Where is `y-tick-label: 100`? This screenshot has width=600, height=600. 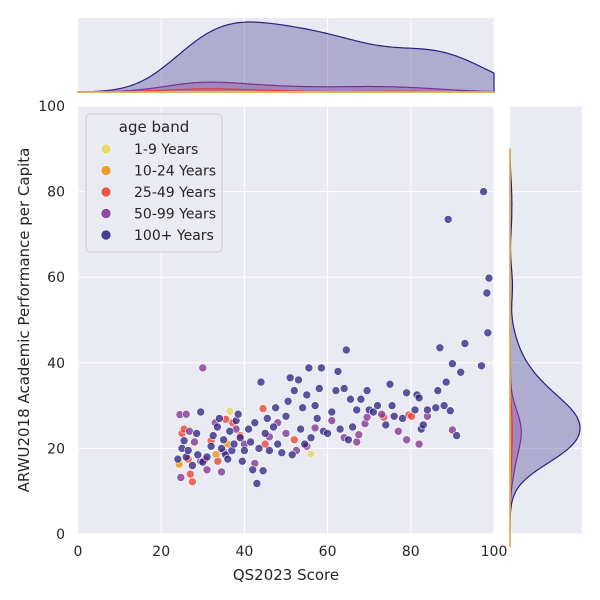
y-tick-label: 100 is located at coordinates (51, 107).